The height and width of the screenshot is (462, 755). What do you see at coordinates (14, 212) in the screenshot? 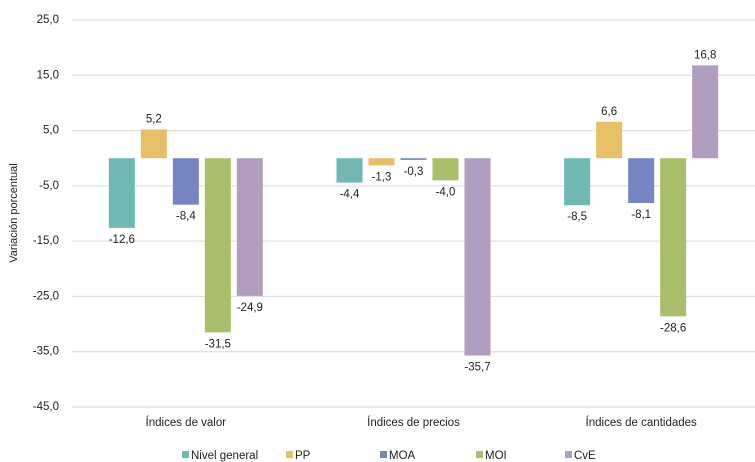
I see `y-axis-title: Variación porcentual` at bounding box center [14, 212].